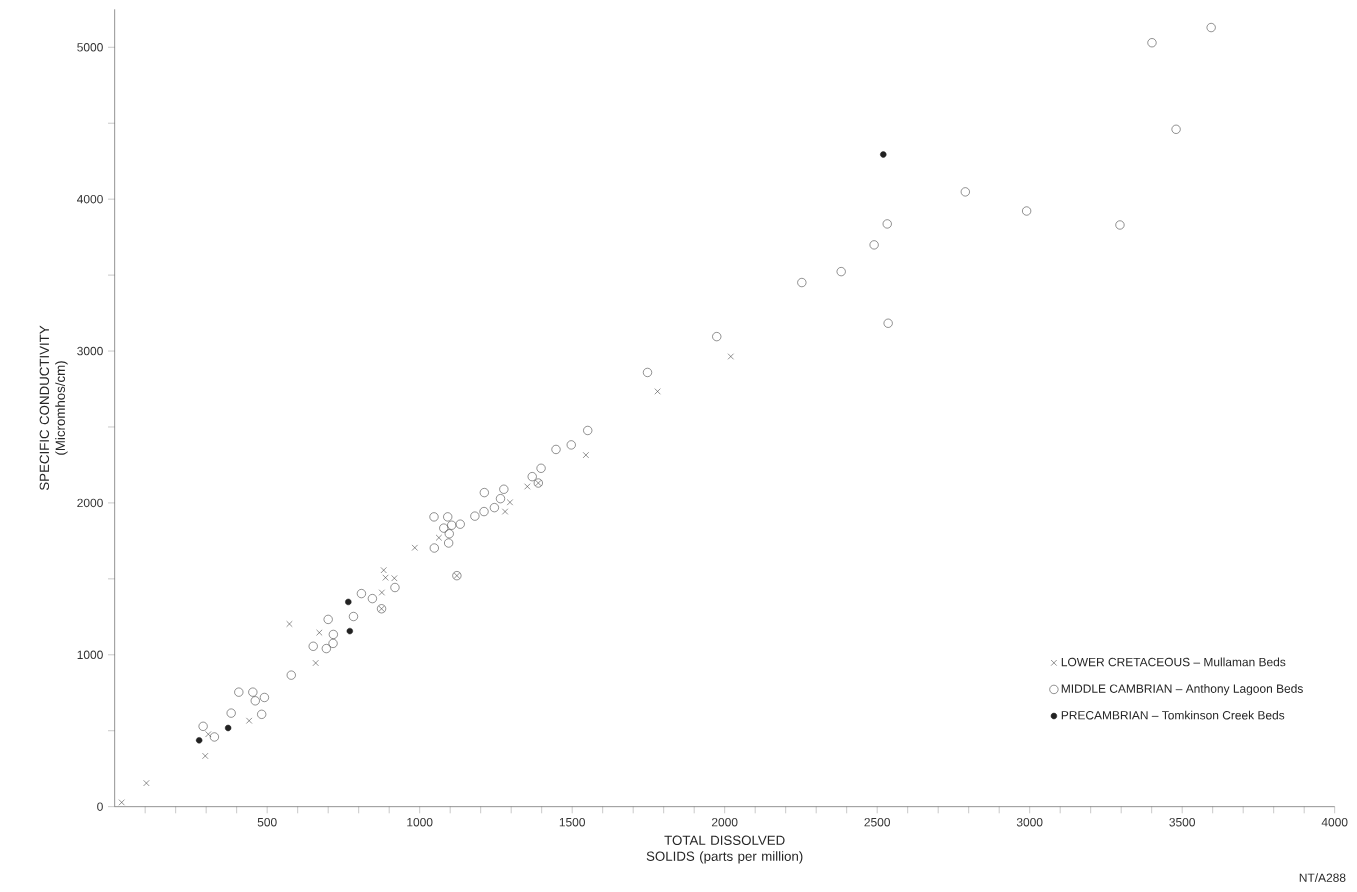 Image resolution: width=1357 pixels, height=892 pixels. What do you see at coordinates (1173, 715) in the screenshot?
I see `legend-label: PRECAMBRIAN – Tomkinson Creek Beds` at bounding box center [1173, 715].